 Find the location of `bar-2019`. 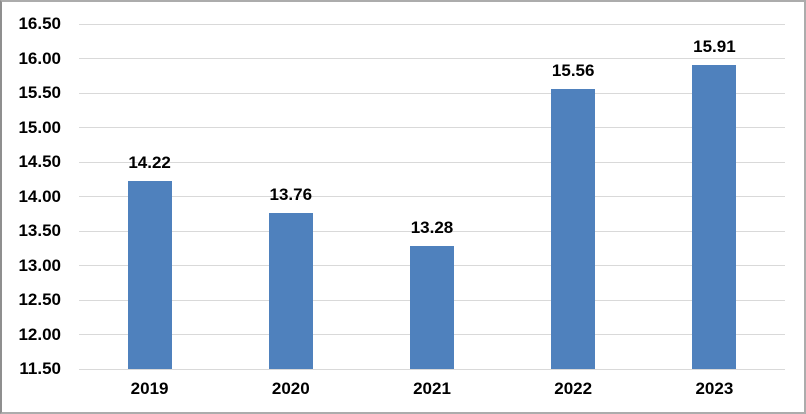

bar-2019 is located at coordinates (149, 275).